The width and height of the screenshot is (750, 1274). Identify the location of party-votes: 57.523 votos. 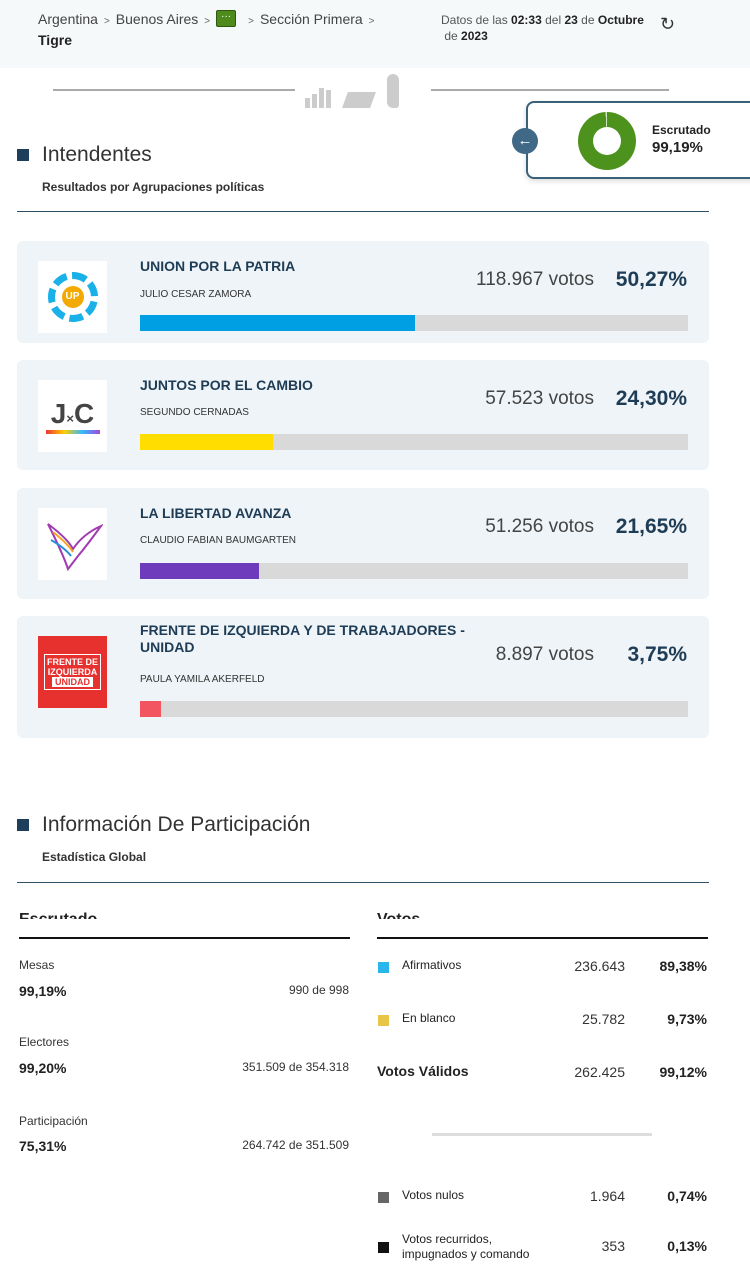
(539, 398).